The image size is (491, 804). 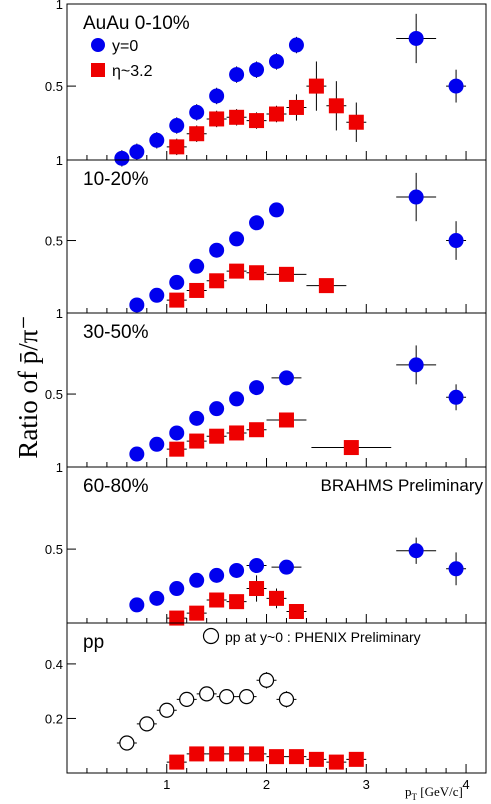 What do you see at coordinates (402, 485) in the screenshot?
I see `panel-annotation: BRAHMS Preliminary` at bounding box center [402, 485].